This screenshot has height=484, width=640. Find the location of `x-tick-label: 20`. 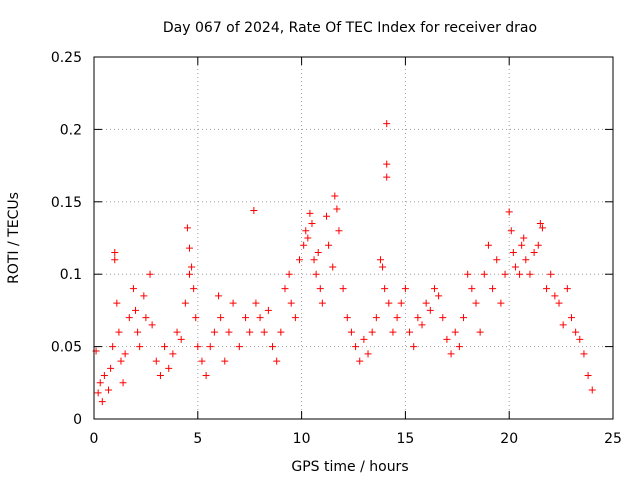

x-tick-label: 20 is located at coordinates (509, 439).